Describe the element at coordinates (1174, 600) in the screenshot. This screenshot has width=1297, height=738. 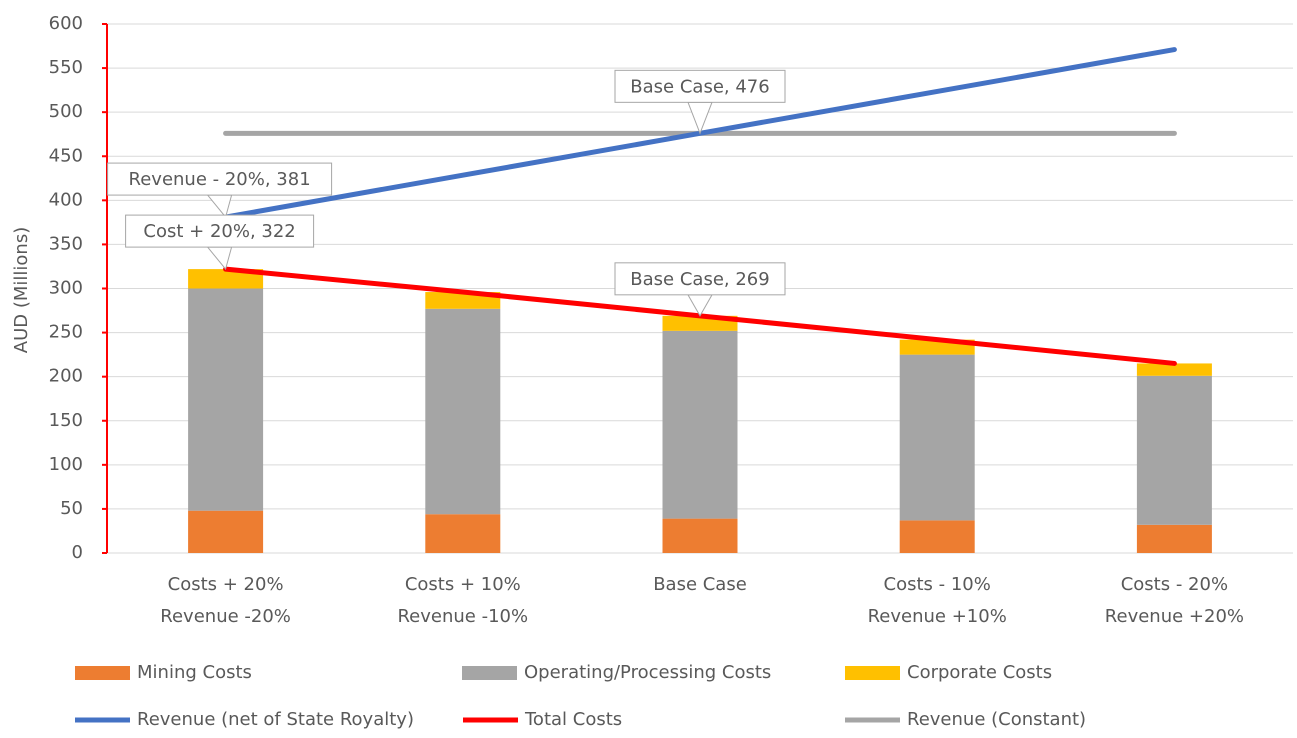
I see `x-tick-label: Costs - 20% Revenue +20%` at that location.